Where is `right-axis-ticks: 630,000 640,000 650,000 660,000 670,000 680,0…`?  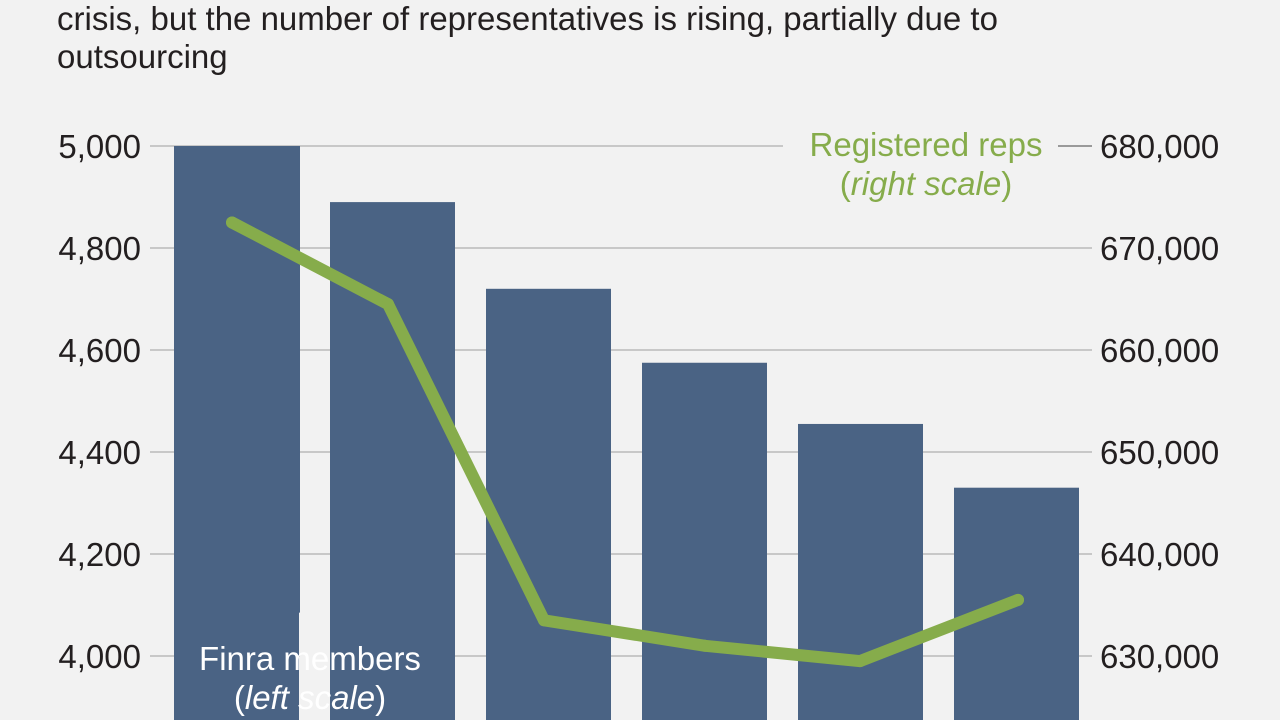 right-axis-ticks: 630,000 640,000 650,000 660,000 670,000 680,0… is located at coordinates (1159, 401).